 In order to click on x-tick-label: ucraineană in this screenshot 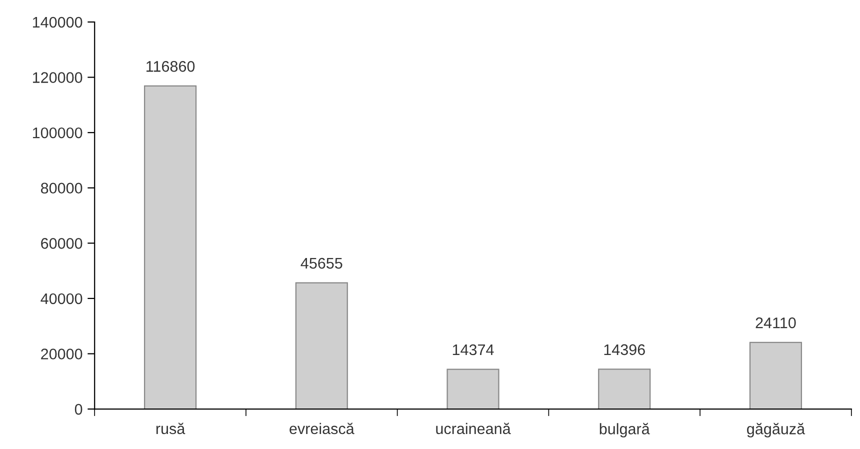, I will do `click(473, 428)`.